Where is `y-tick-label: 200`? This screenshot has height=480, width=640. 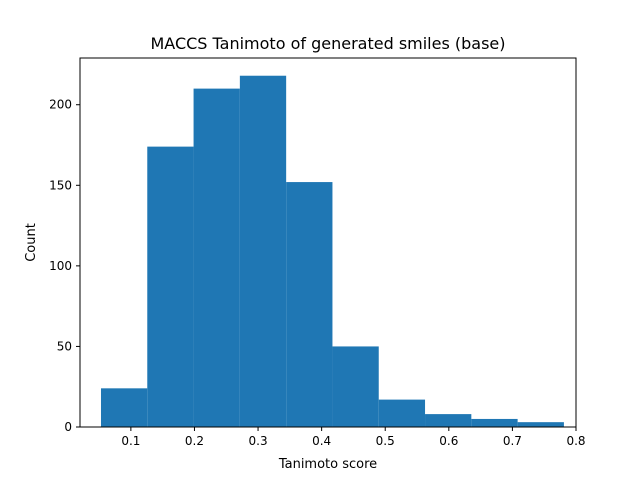
y-tick-label: 200 is located at coordinates (60, 105).